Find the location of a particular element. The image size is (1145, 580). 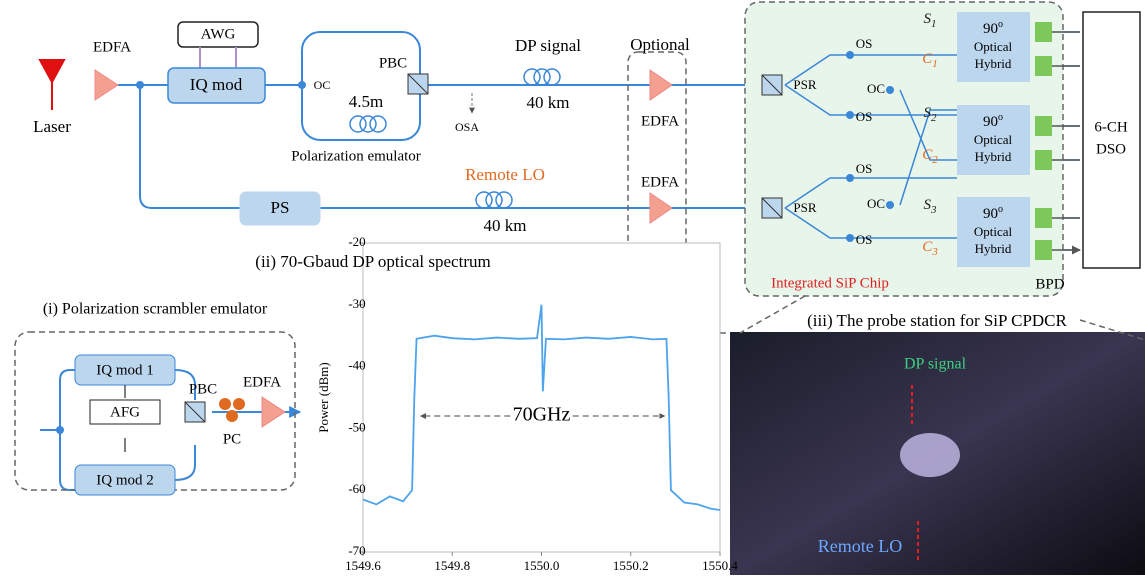

output-label: C2 is located at coordinates (930, 156).